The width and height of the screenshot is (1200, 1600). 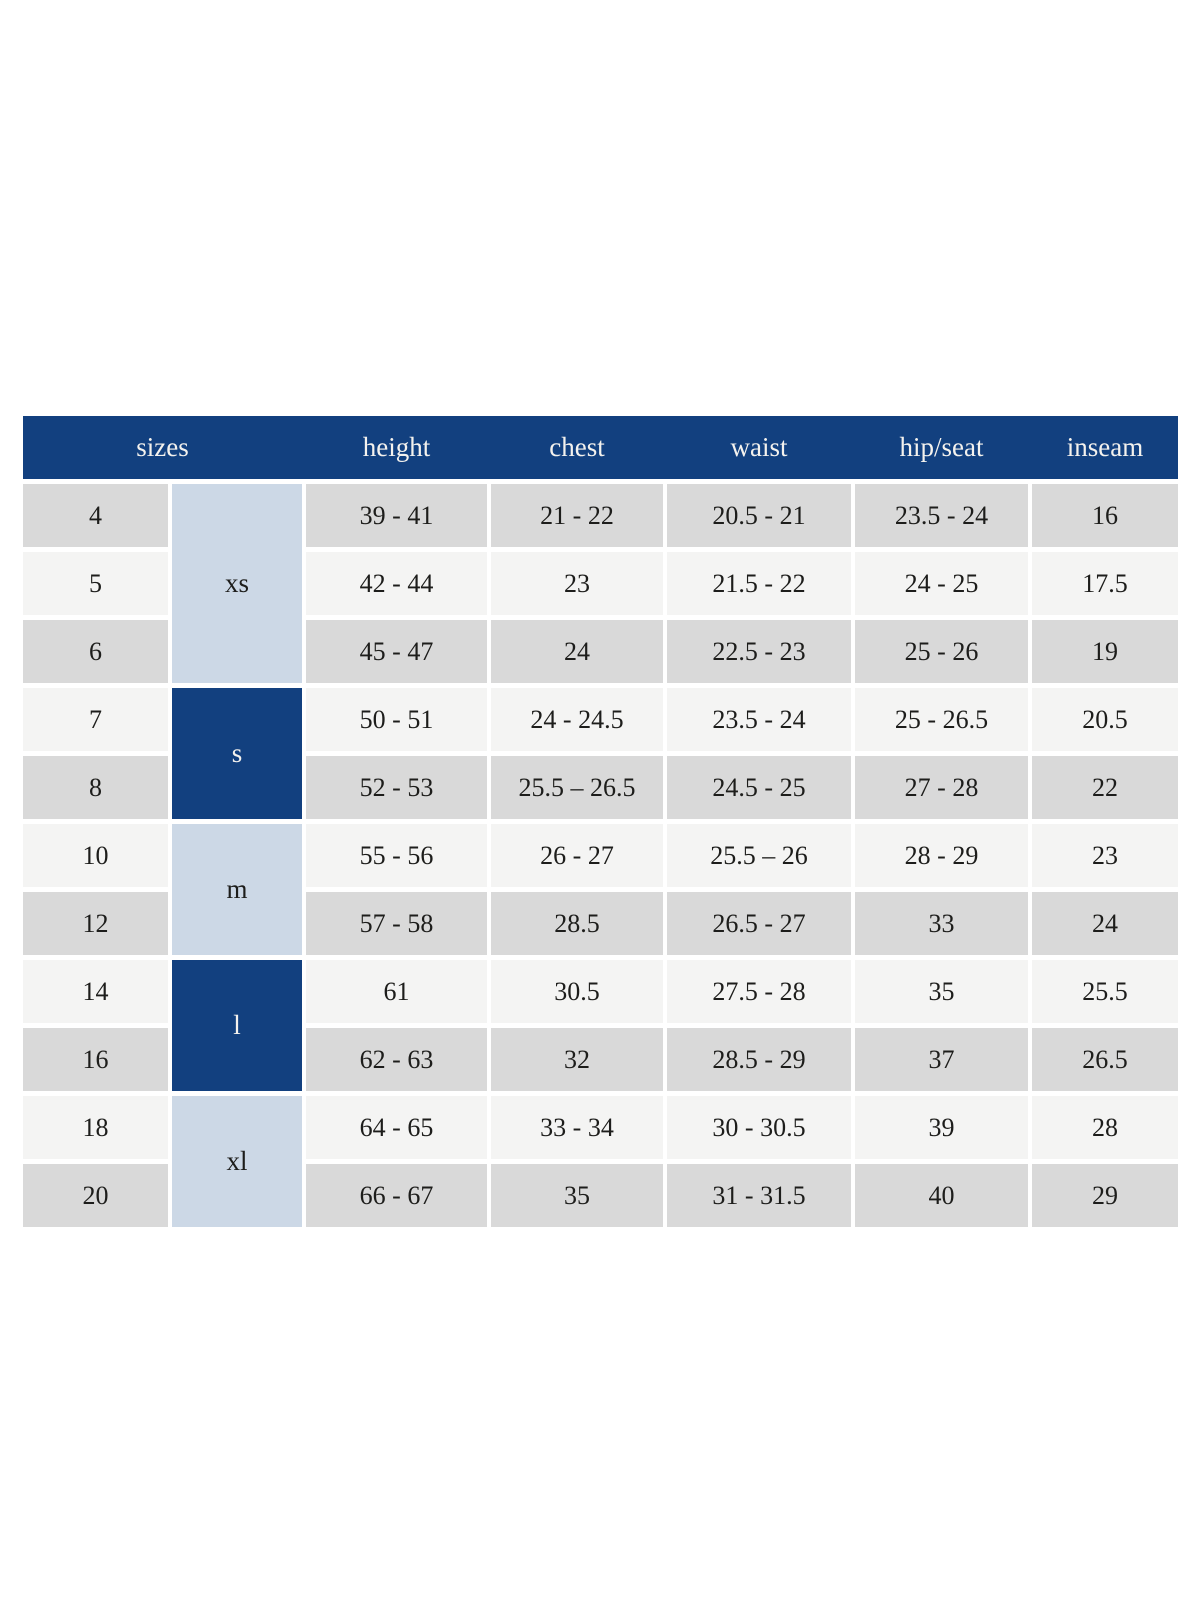 What do you see at coordinates (1105, 1127) in the screenshot?
I see `inseam-cell: 28` at bounding box center [1105, 1127].